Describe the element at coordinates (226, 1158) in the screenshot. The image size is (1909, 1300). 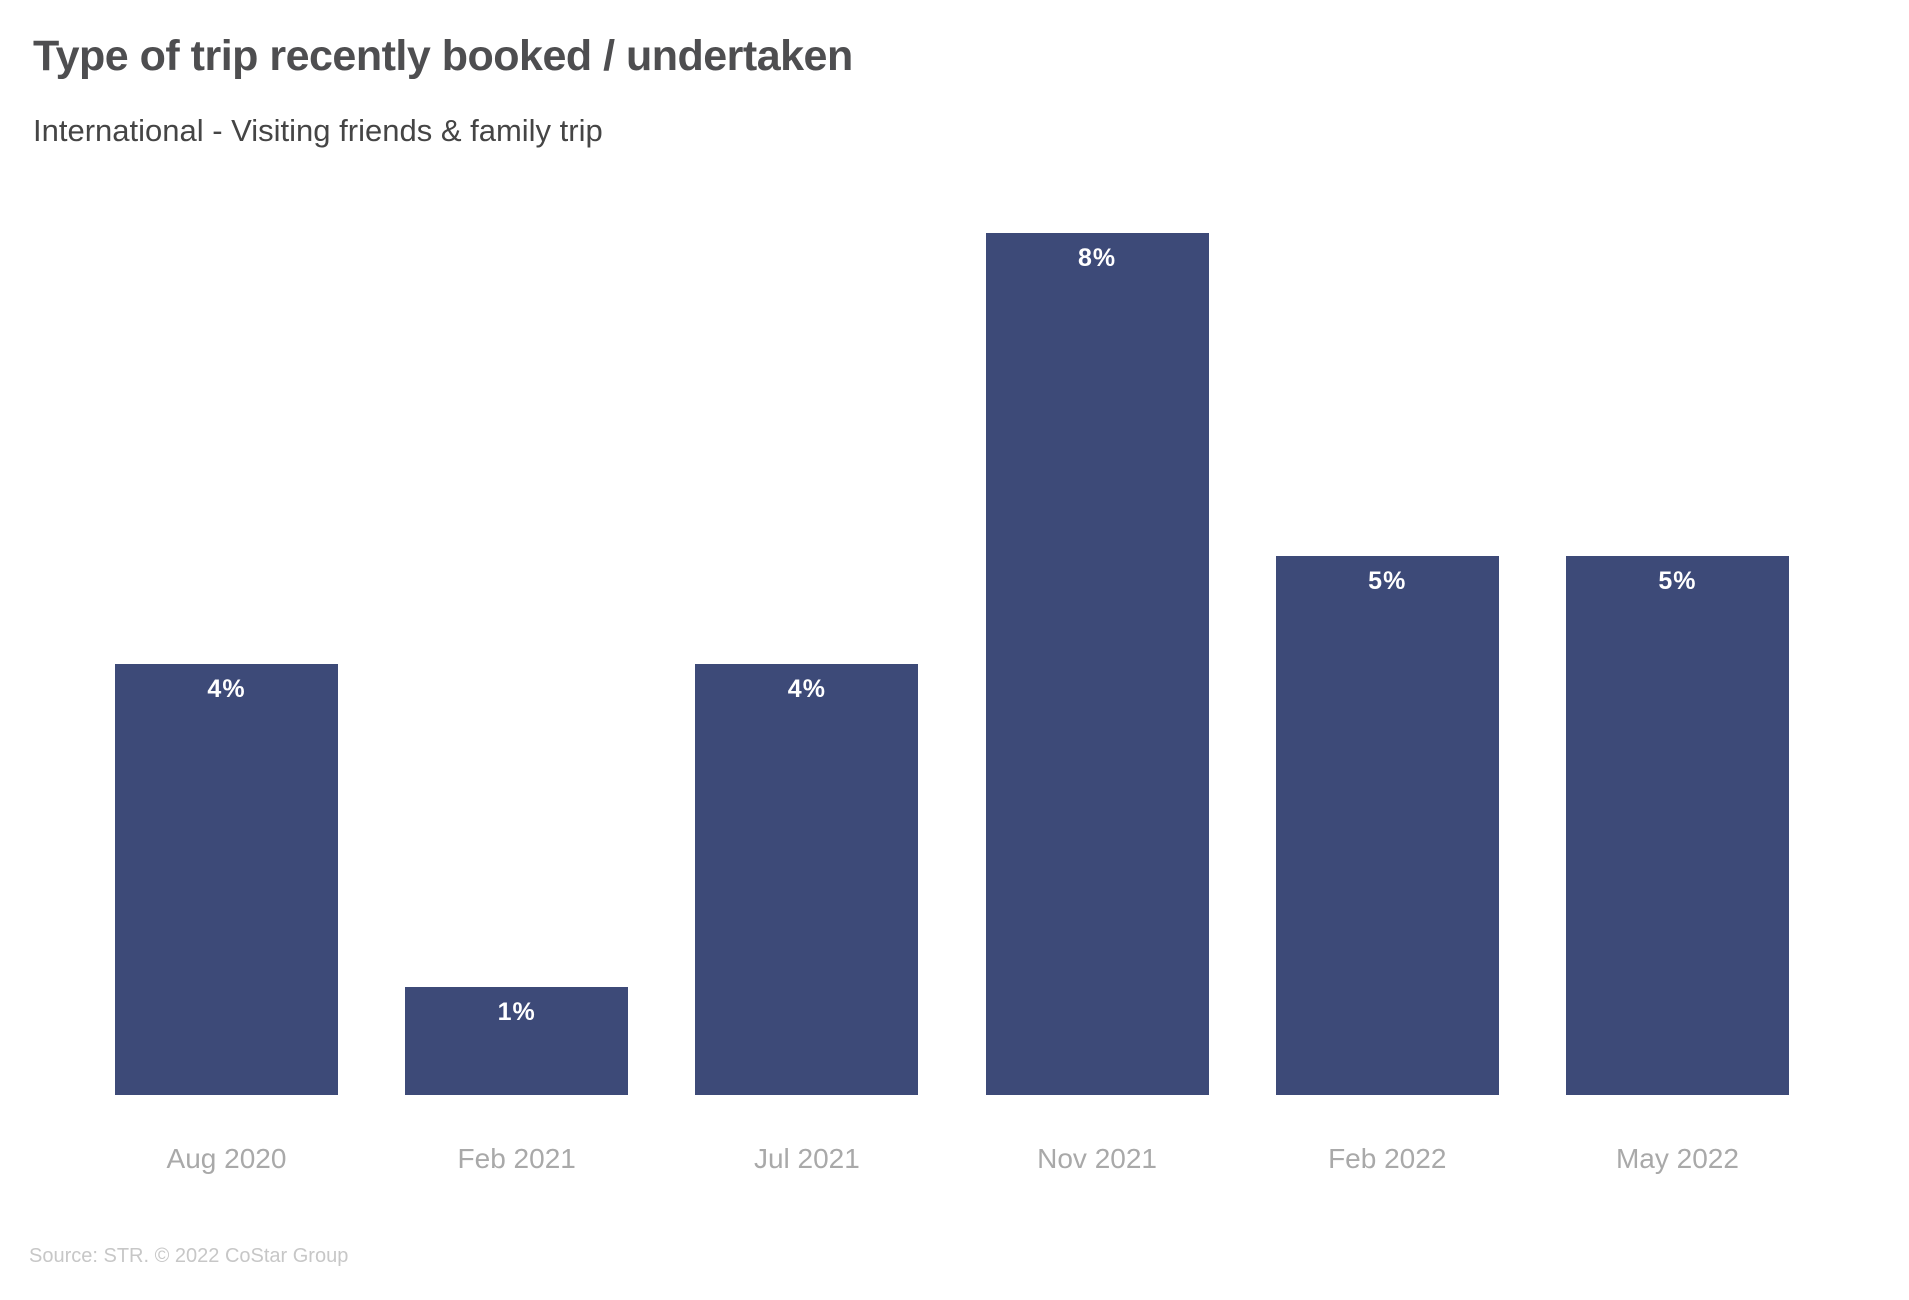
I see `x-axis-label: Aug 2020` at that location.